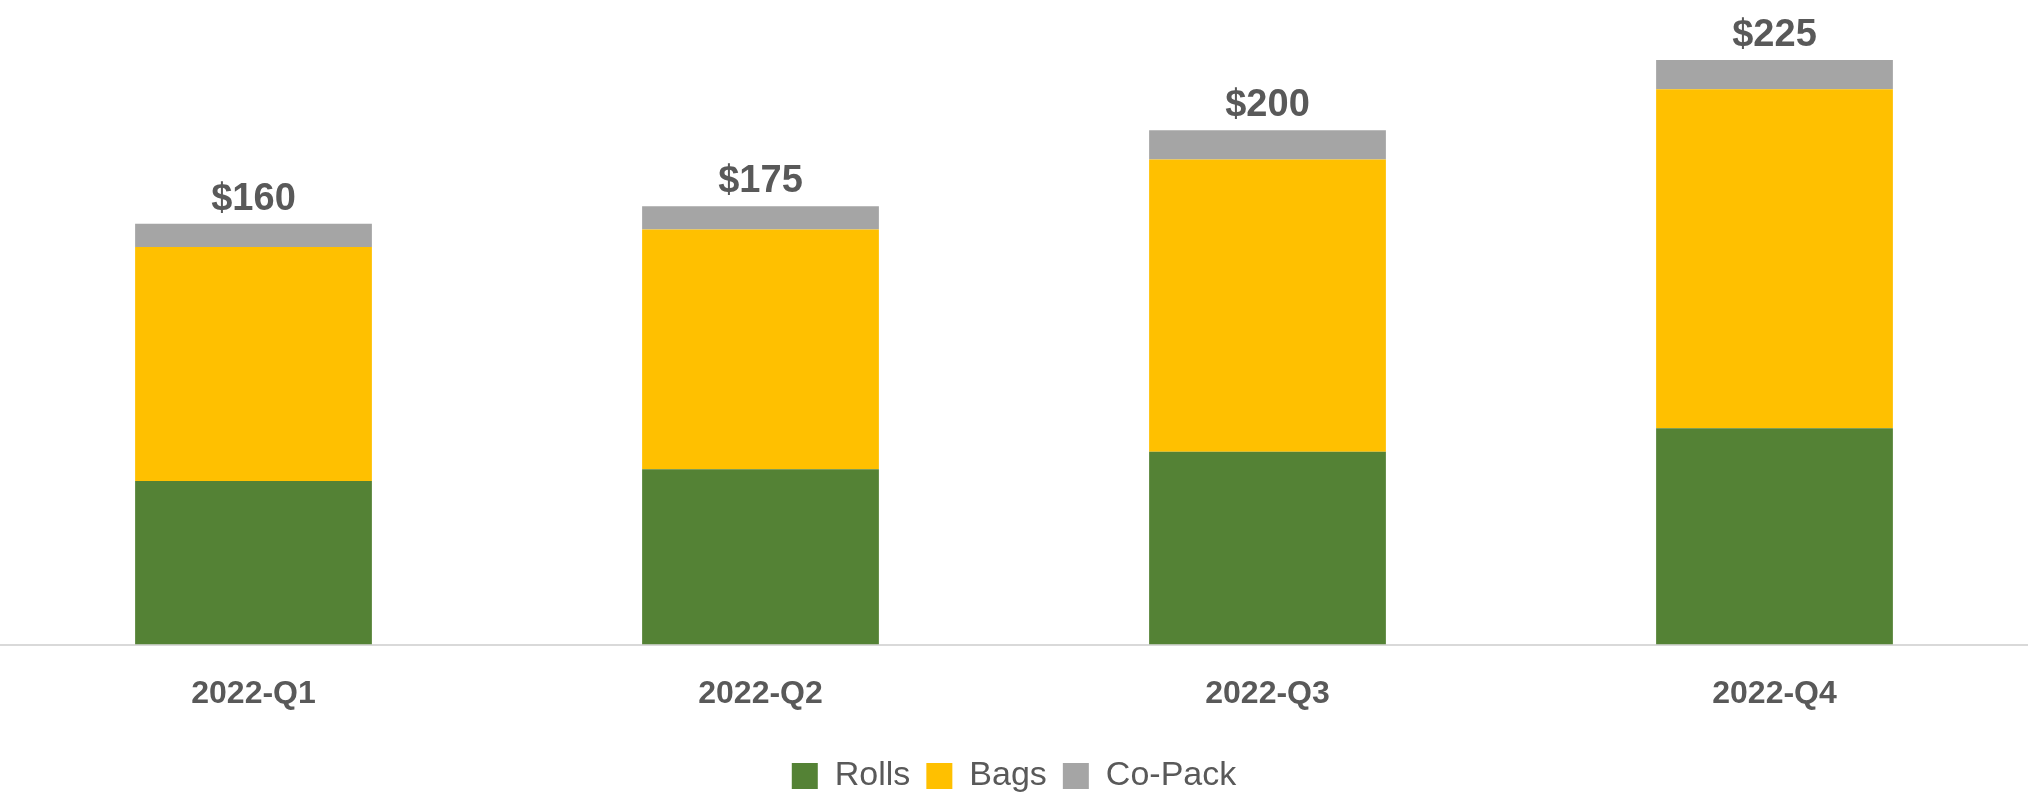 The height and width of the screenshot is (803, 2028). Describe the element at coordinates (1171, 773) in the screenshot. I see `legend-label: Co-Pack` at that location.